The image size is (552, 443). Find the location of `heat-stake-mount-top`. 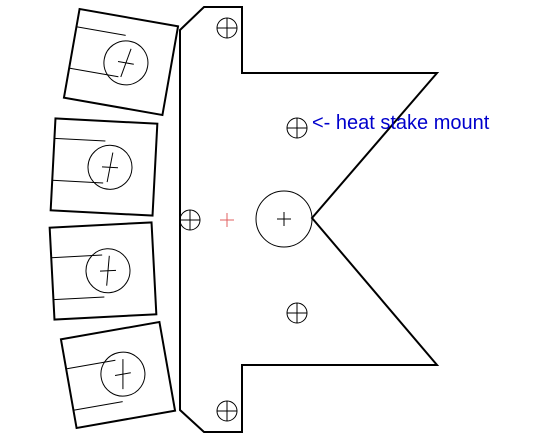

heat-stake-mount-top is located at coordinates (227, 28).